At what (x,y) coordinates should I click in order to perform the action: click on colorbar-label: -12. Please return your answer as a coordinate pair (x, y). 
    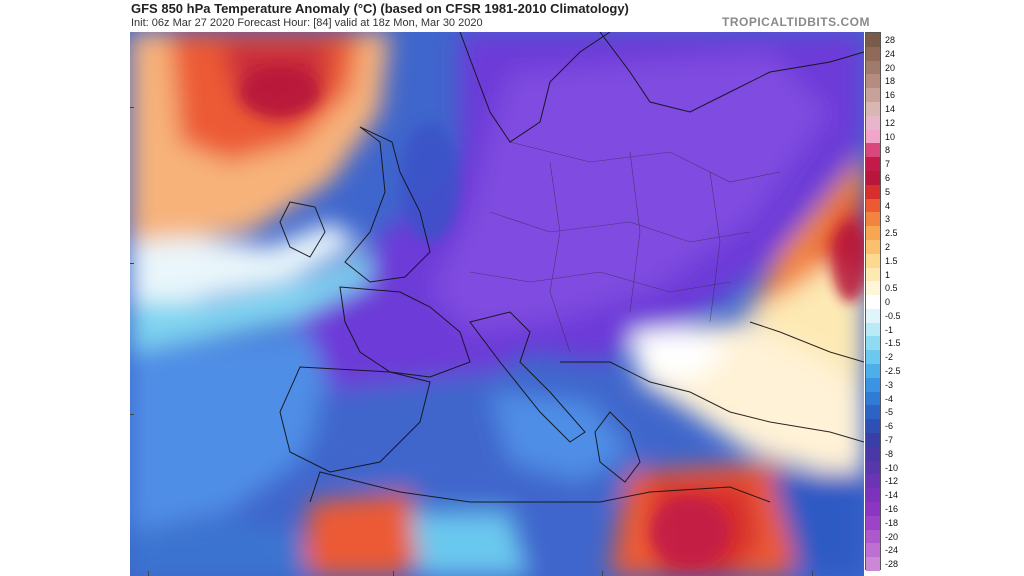
    Looking at the image, I should click on (892, 481).